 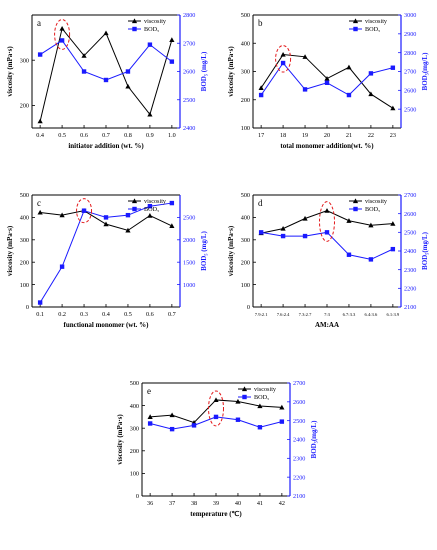 What do you see at coordinates (245, 43) in the screenshot?
I see `y-tick-label: 400` at bounding box center [245, 43].